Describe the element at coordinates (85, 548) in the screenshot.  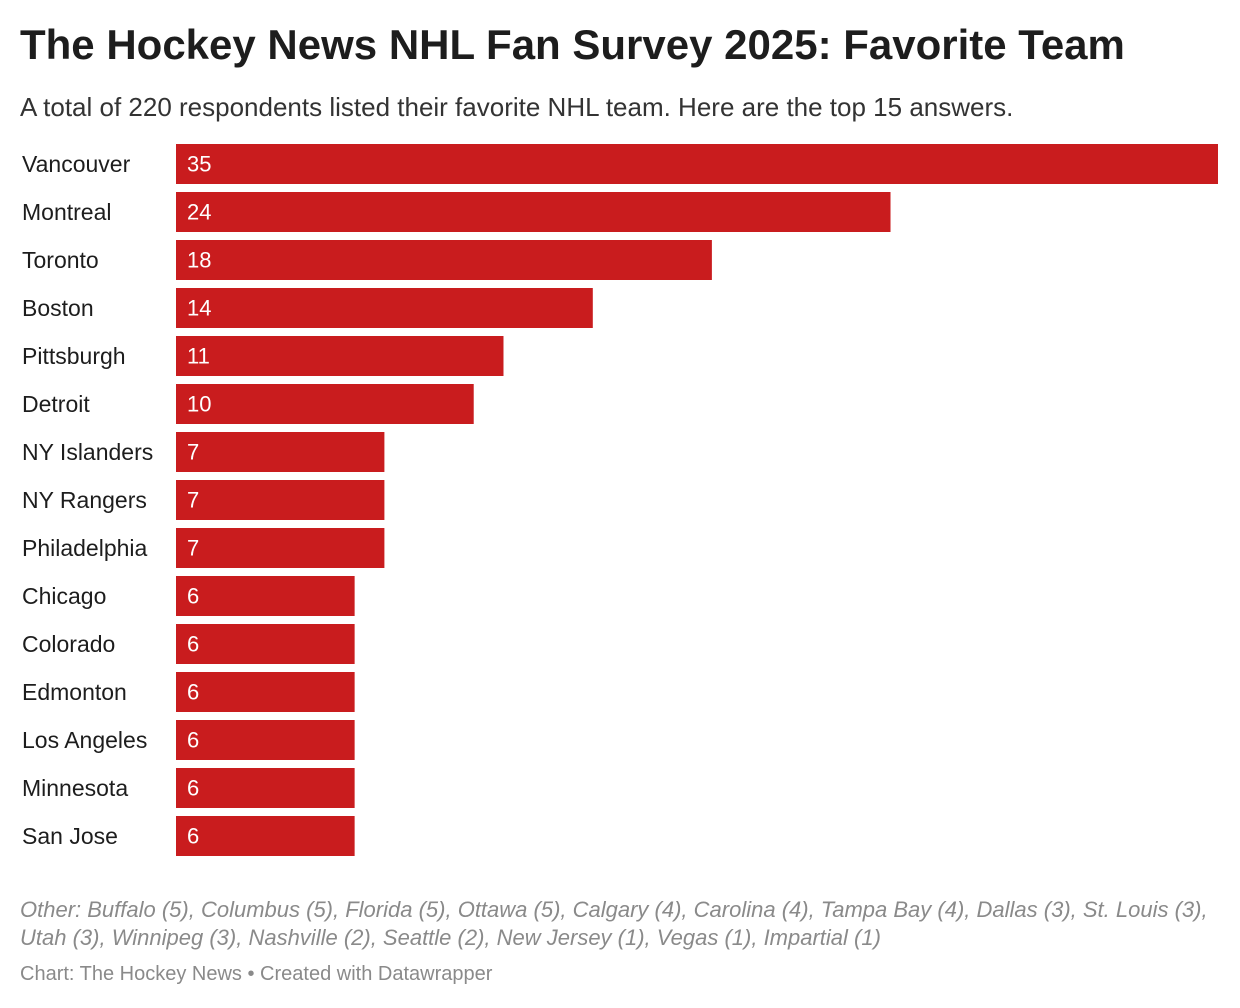
I see `category-label: Philadelphia` at that location.